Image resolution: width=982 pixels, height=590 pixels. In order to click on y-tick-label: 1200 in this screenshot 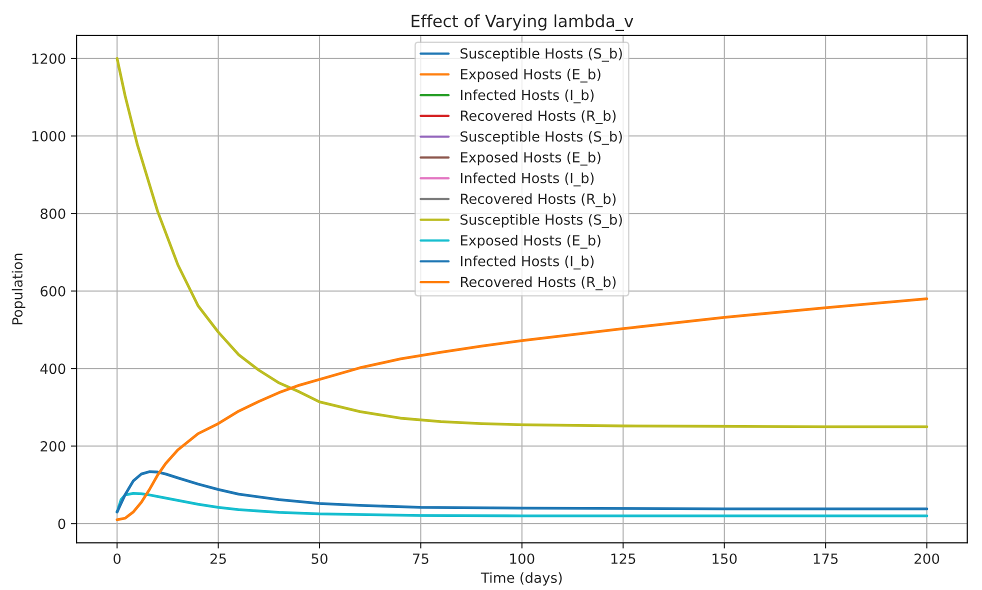, I will do `click(49, 58)`.